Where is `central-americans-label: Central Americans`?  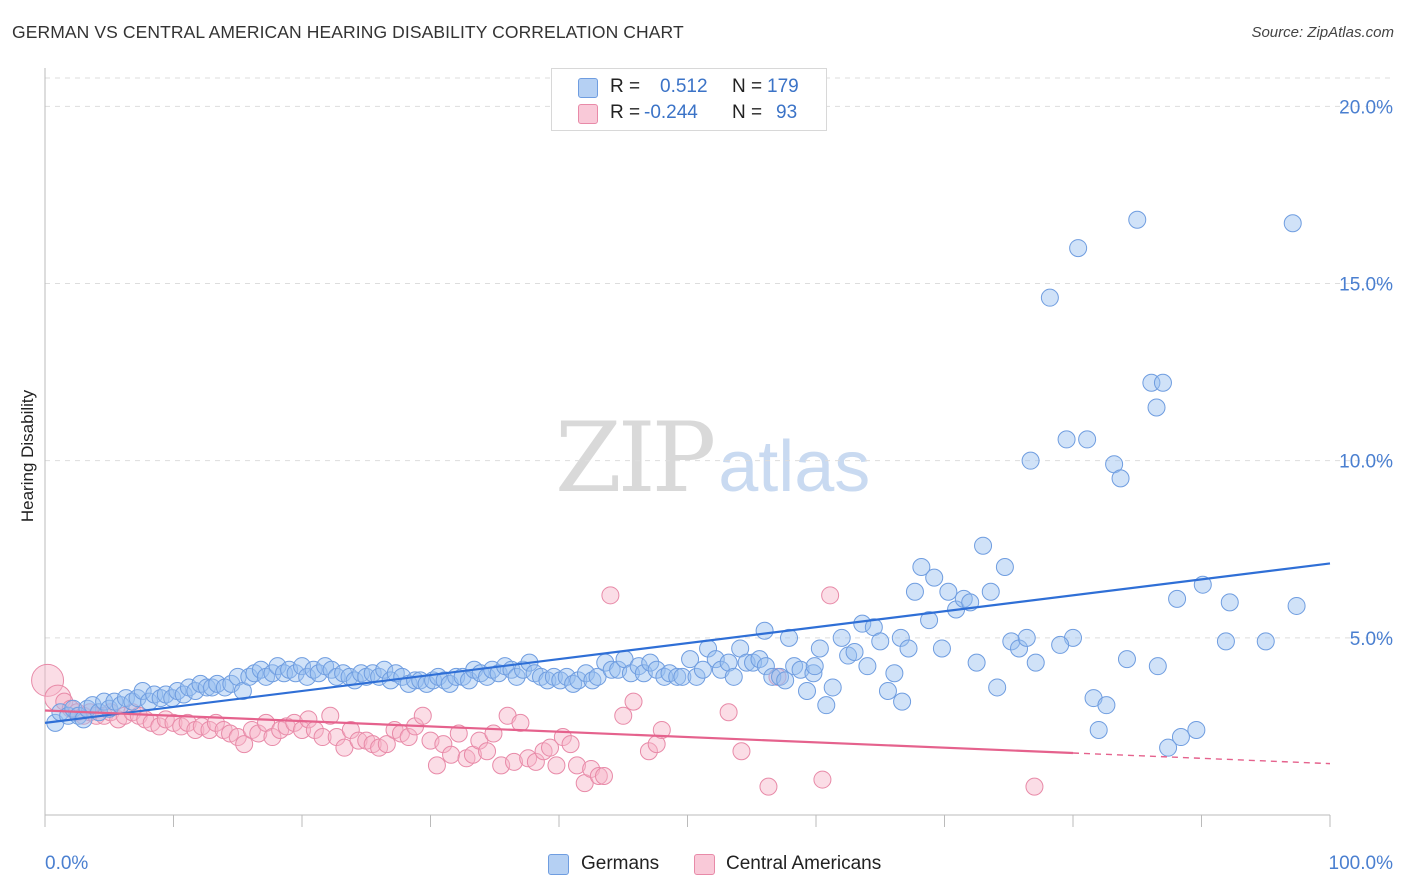
central-americans-label: Central Americans is located at coordinates (804, 863).